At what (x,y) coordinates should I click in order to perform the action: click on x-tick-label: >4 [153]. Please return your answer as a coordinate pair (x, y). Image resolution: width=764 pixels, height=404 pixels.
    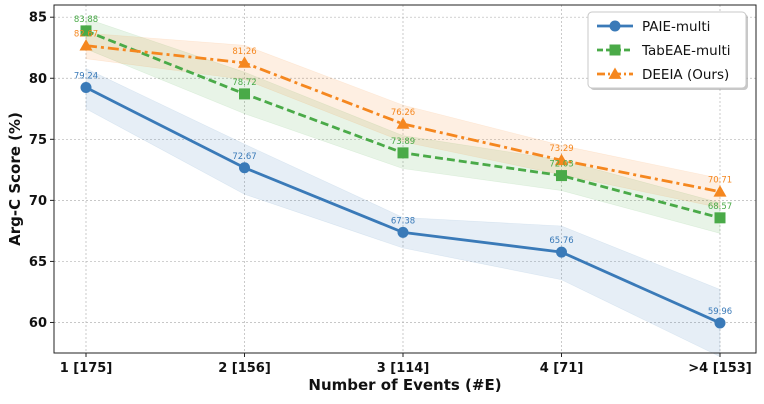
    Looking at the image, I should click on (719, 368).